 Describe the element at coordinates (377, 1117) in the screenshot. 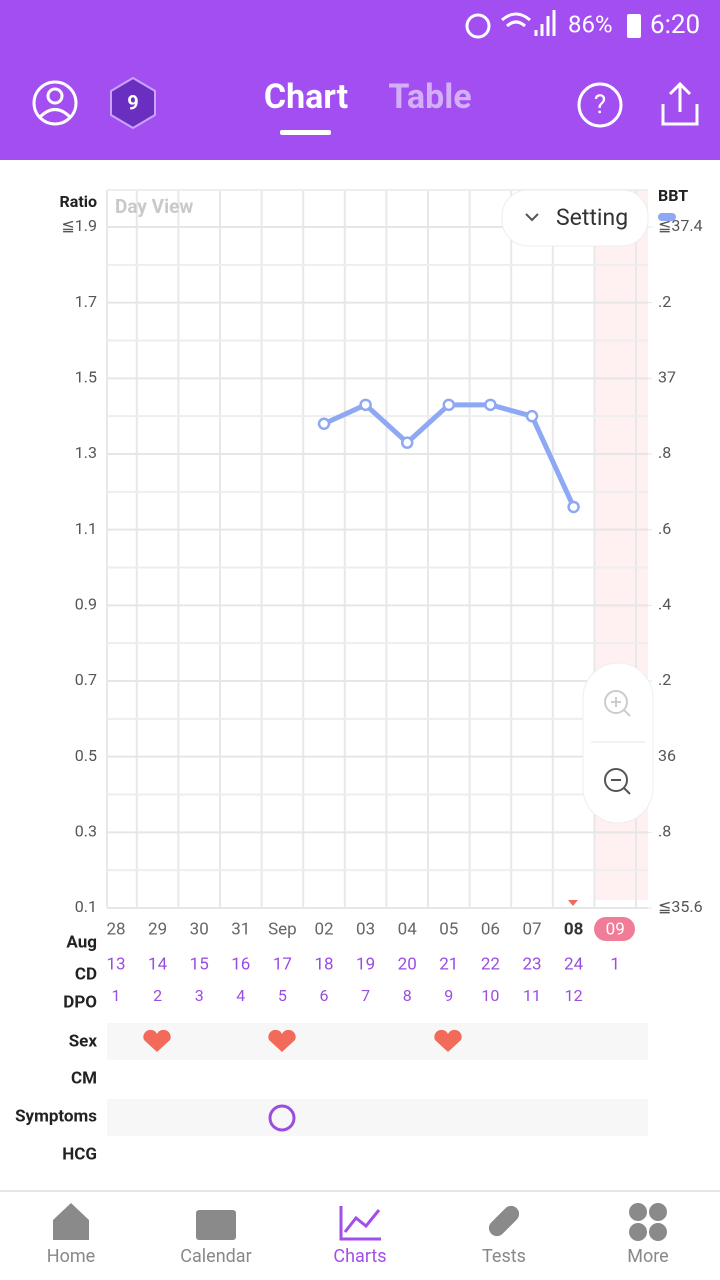

I see `symptoms-row-bg` at that location.